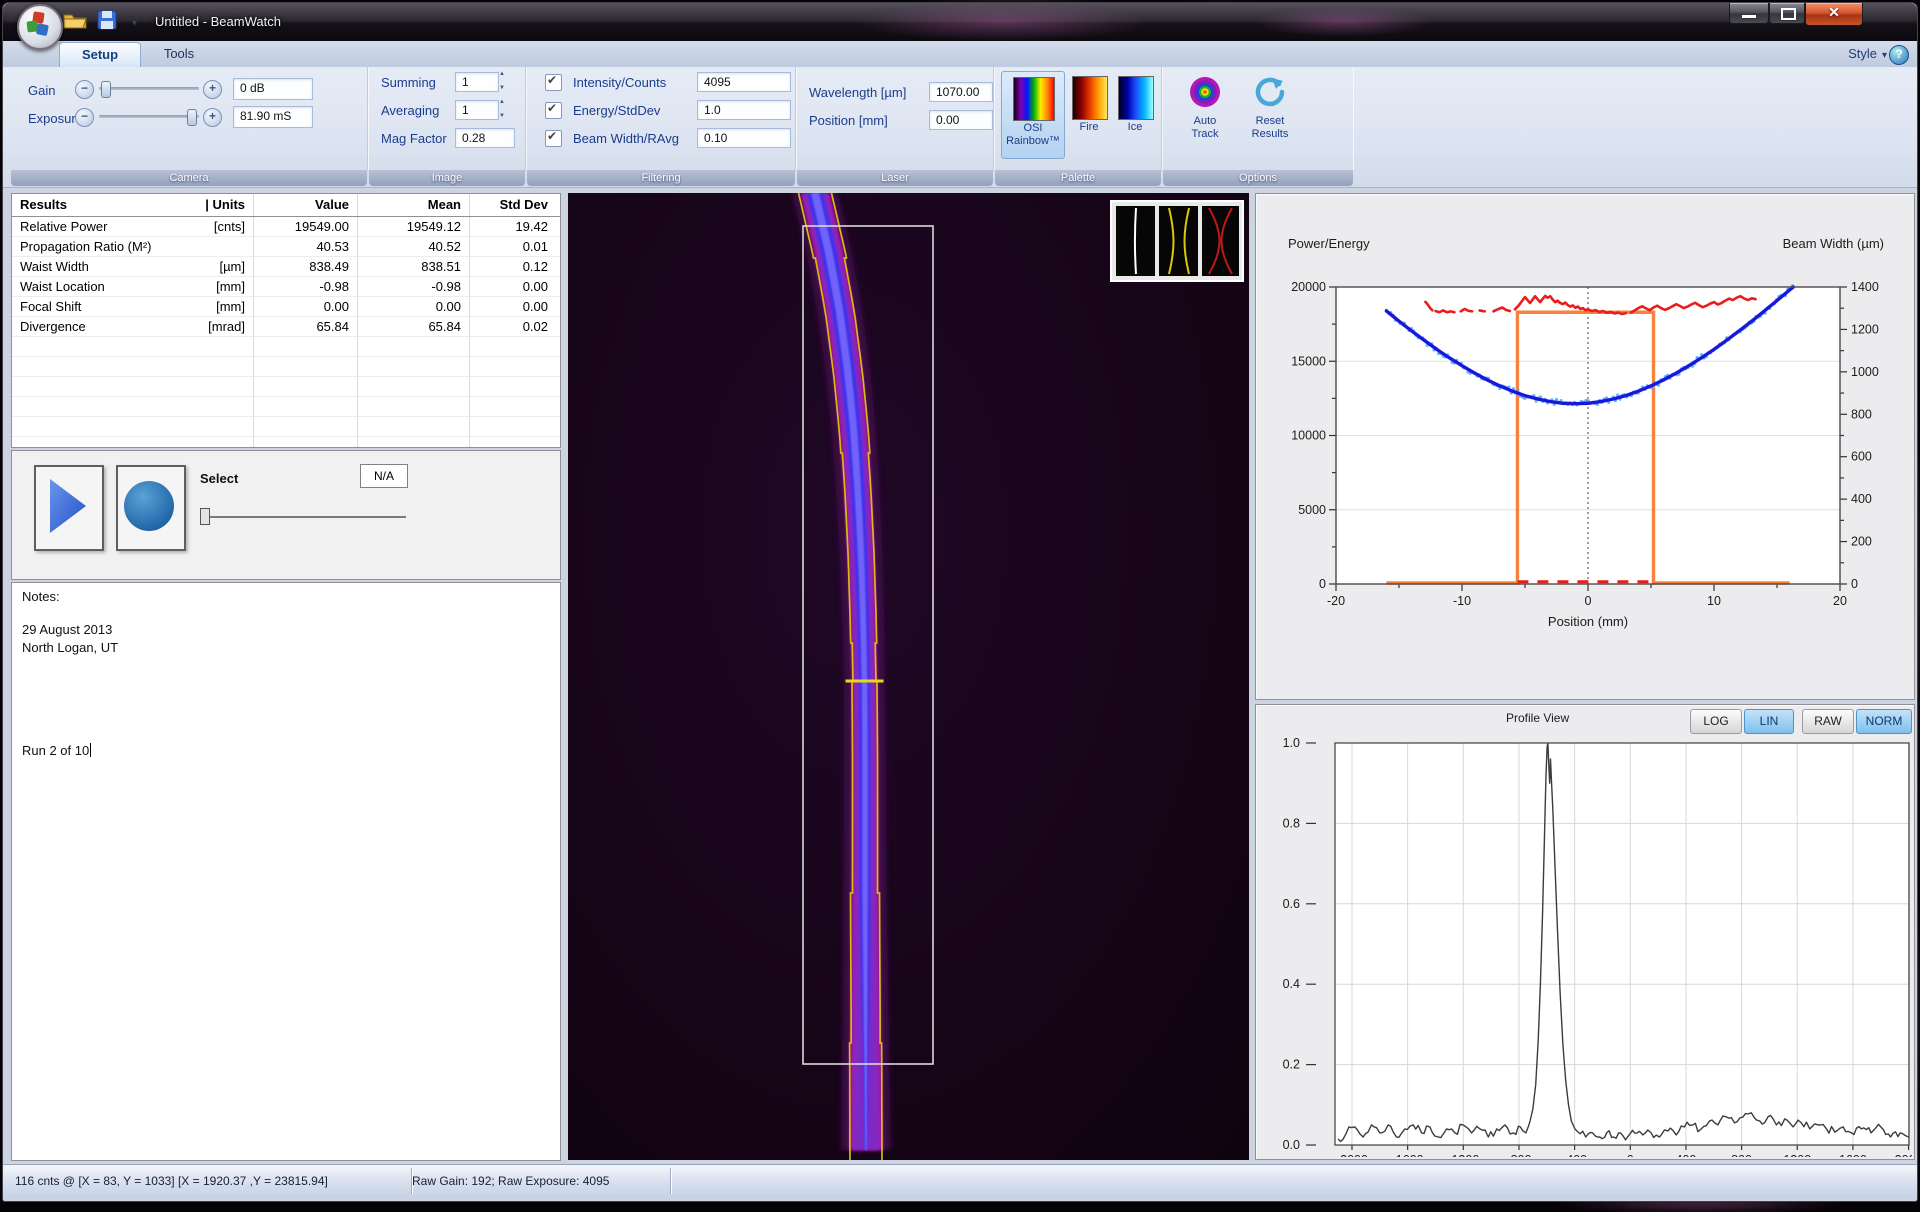  What do you see at coordinates (1716, 721) in the screenshot?
I see `log-button: LOG` at bounding box center [1716, 721].